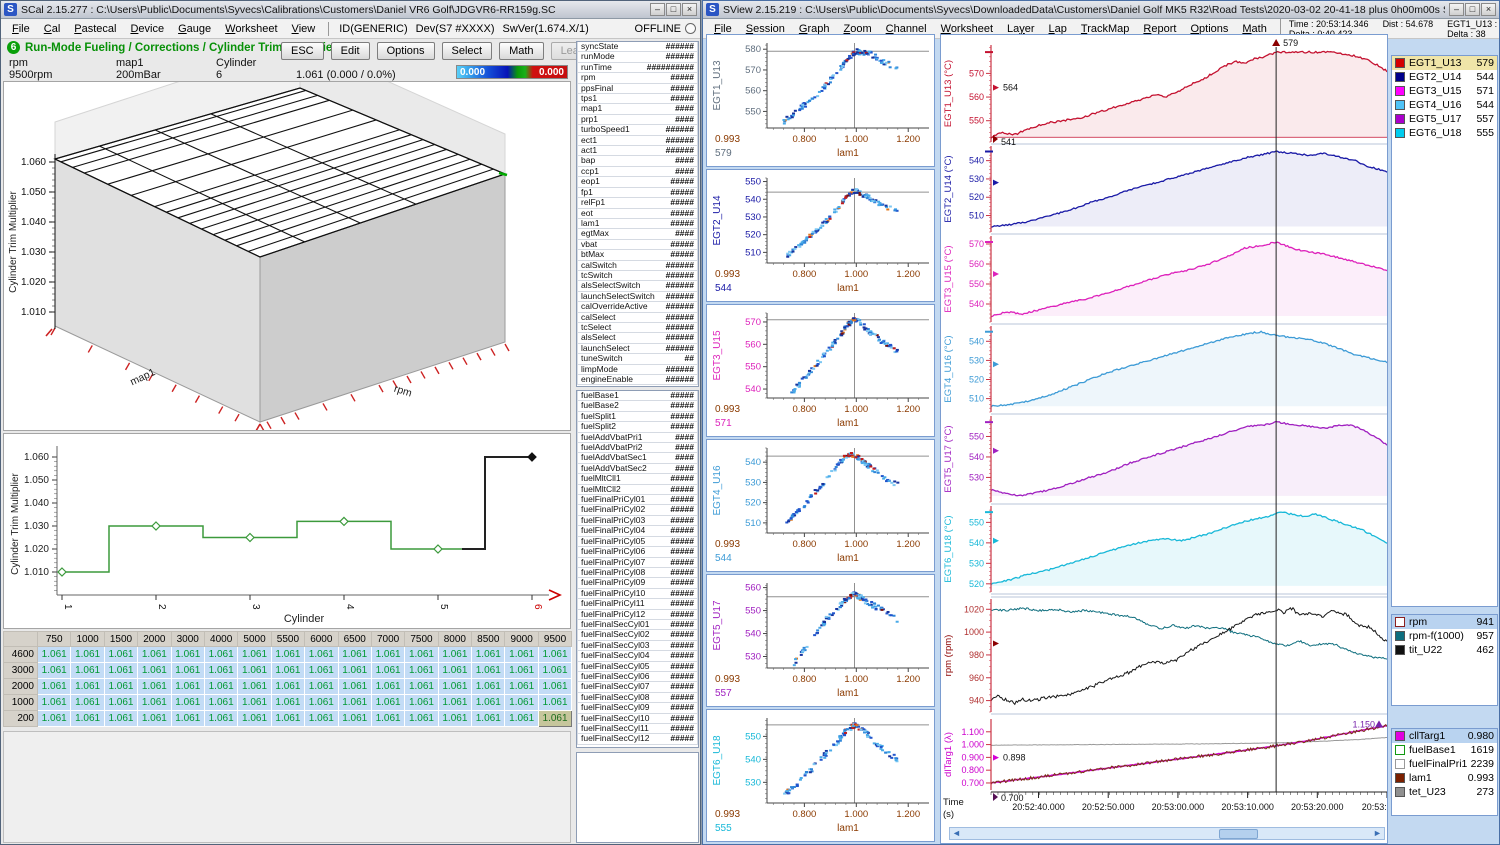  What do you see at coordinates (637, 47) in the screenshot?
I see `watch-row: syncState ######` at bounding box center [637, 47].